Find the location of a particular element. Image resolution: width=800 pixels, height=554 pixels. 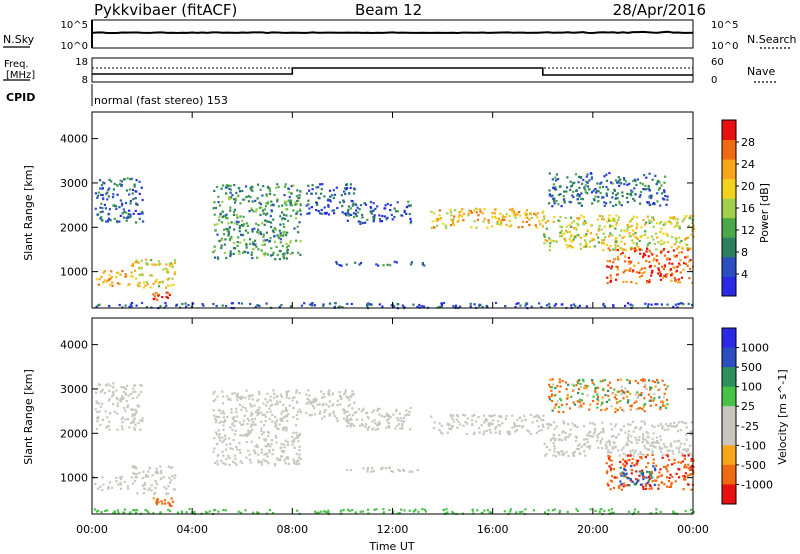

colorbar-segment is located at coordinates (729, 435).